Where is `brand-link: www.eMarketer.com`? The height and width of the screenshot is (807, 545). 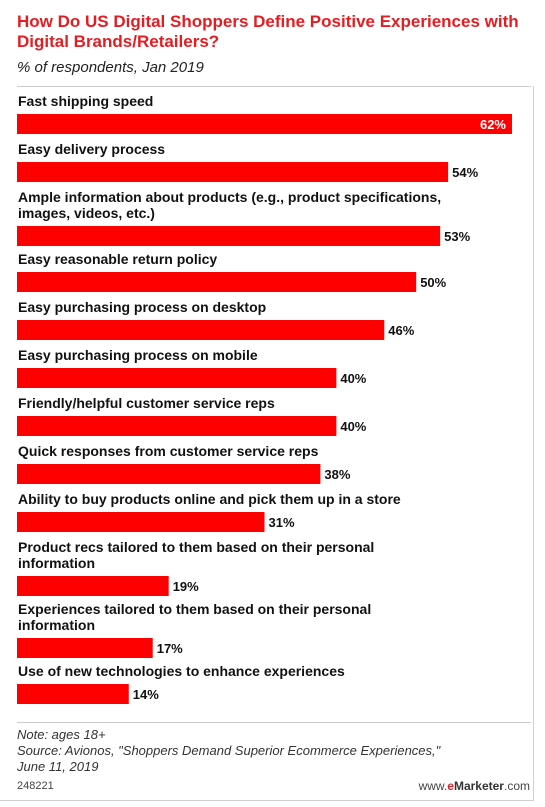 brand-link: www.eMarketer.com is located at coordinates (474, 786).